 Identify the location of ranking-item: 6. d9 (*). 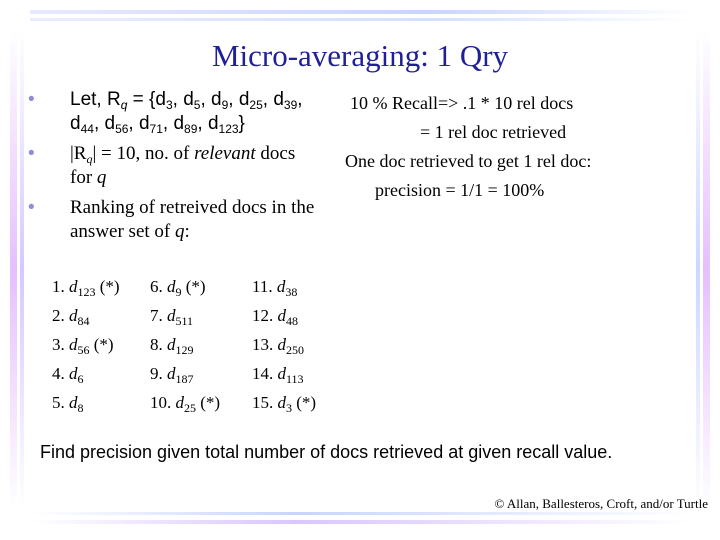
(178, 288).